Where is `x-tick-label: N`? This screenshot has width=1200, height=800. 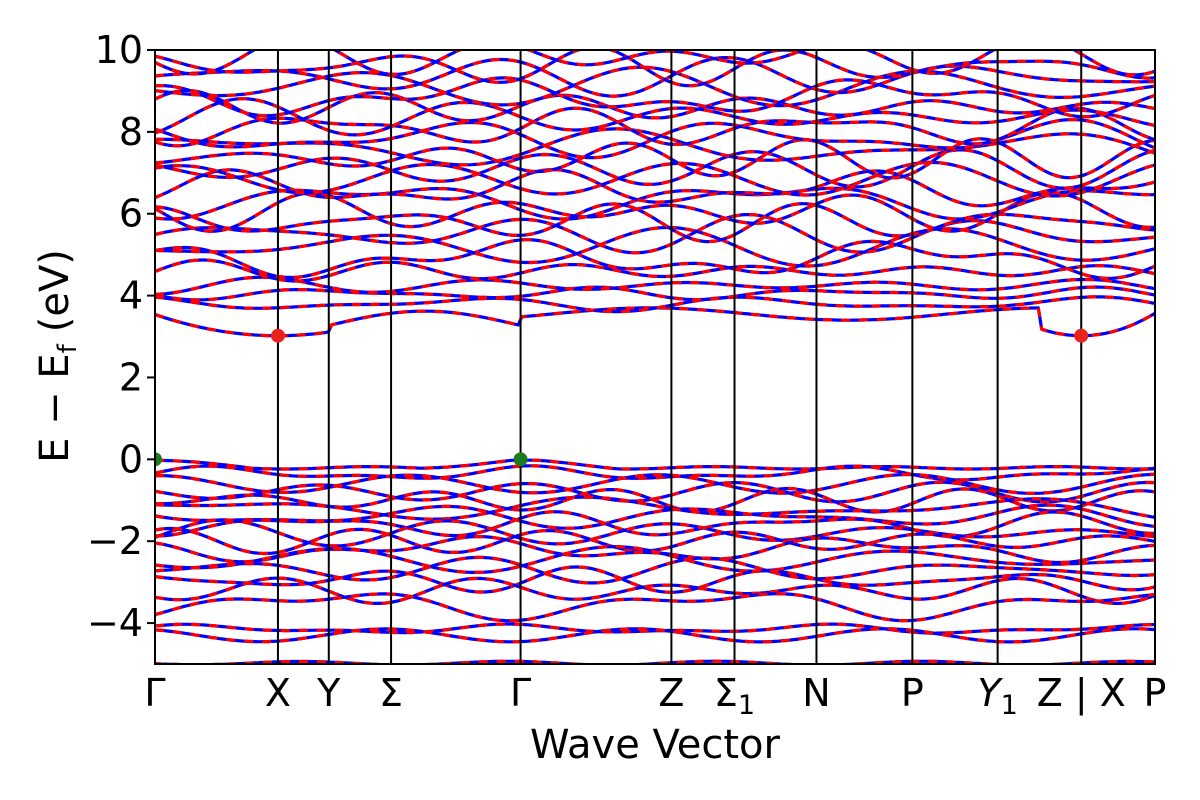 x-tick-label: N is located at coordinates (816, 693).